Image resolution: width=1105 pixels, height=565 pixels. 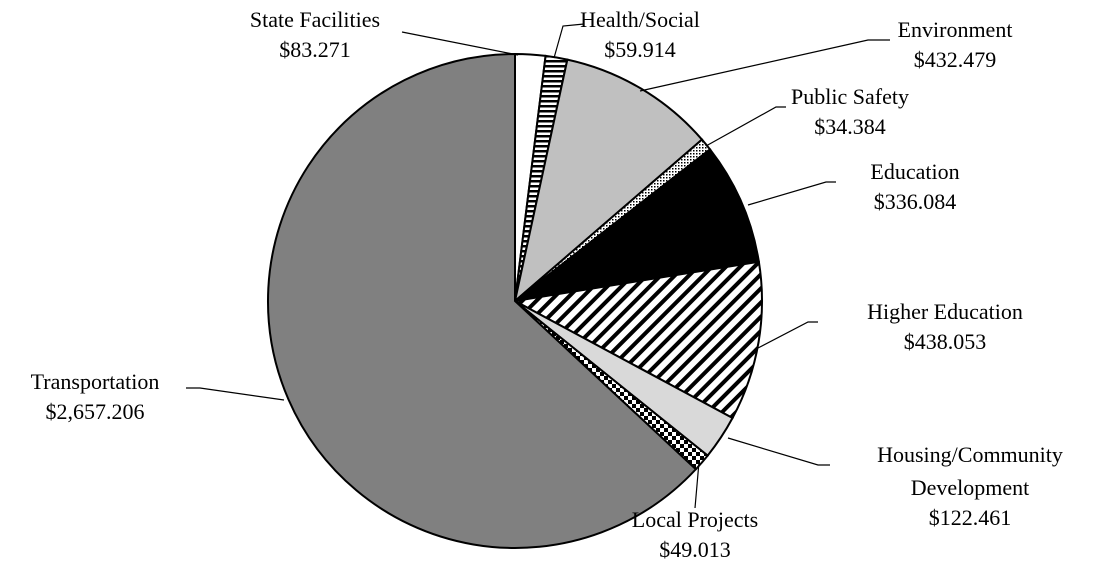 What do you see at coordinates (945, 341) in the screenshot?
I see `value-label: $438.053` at bounding box center [945, 341].